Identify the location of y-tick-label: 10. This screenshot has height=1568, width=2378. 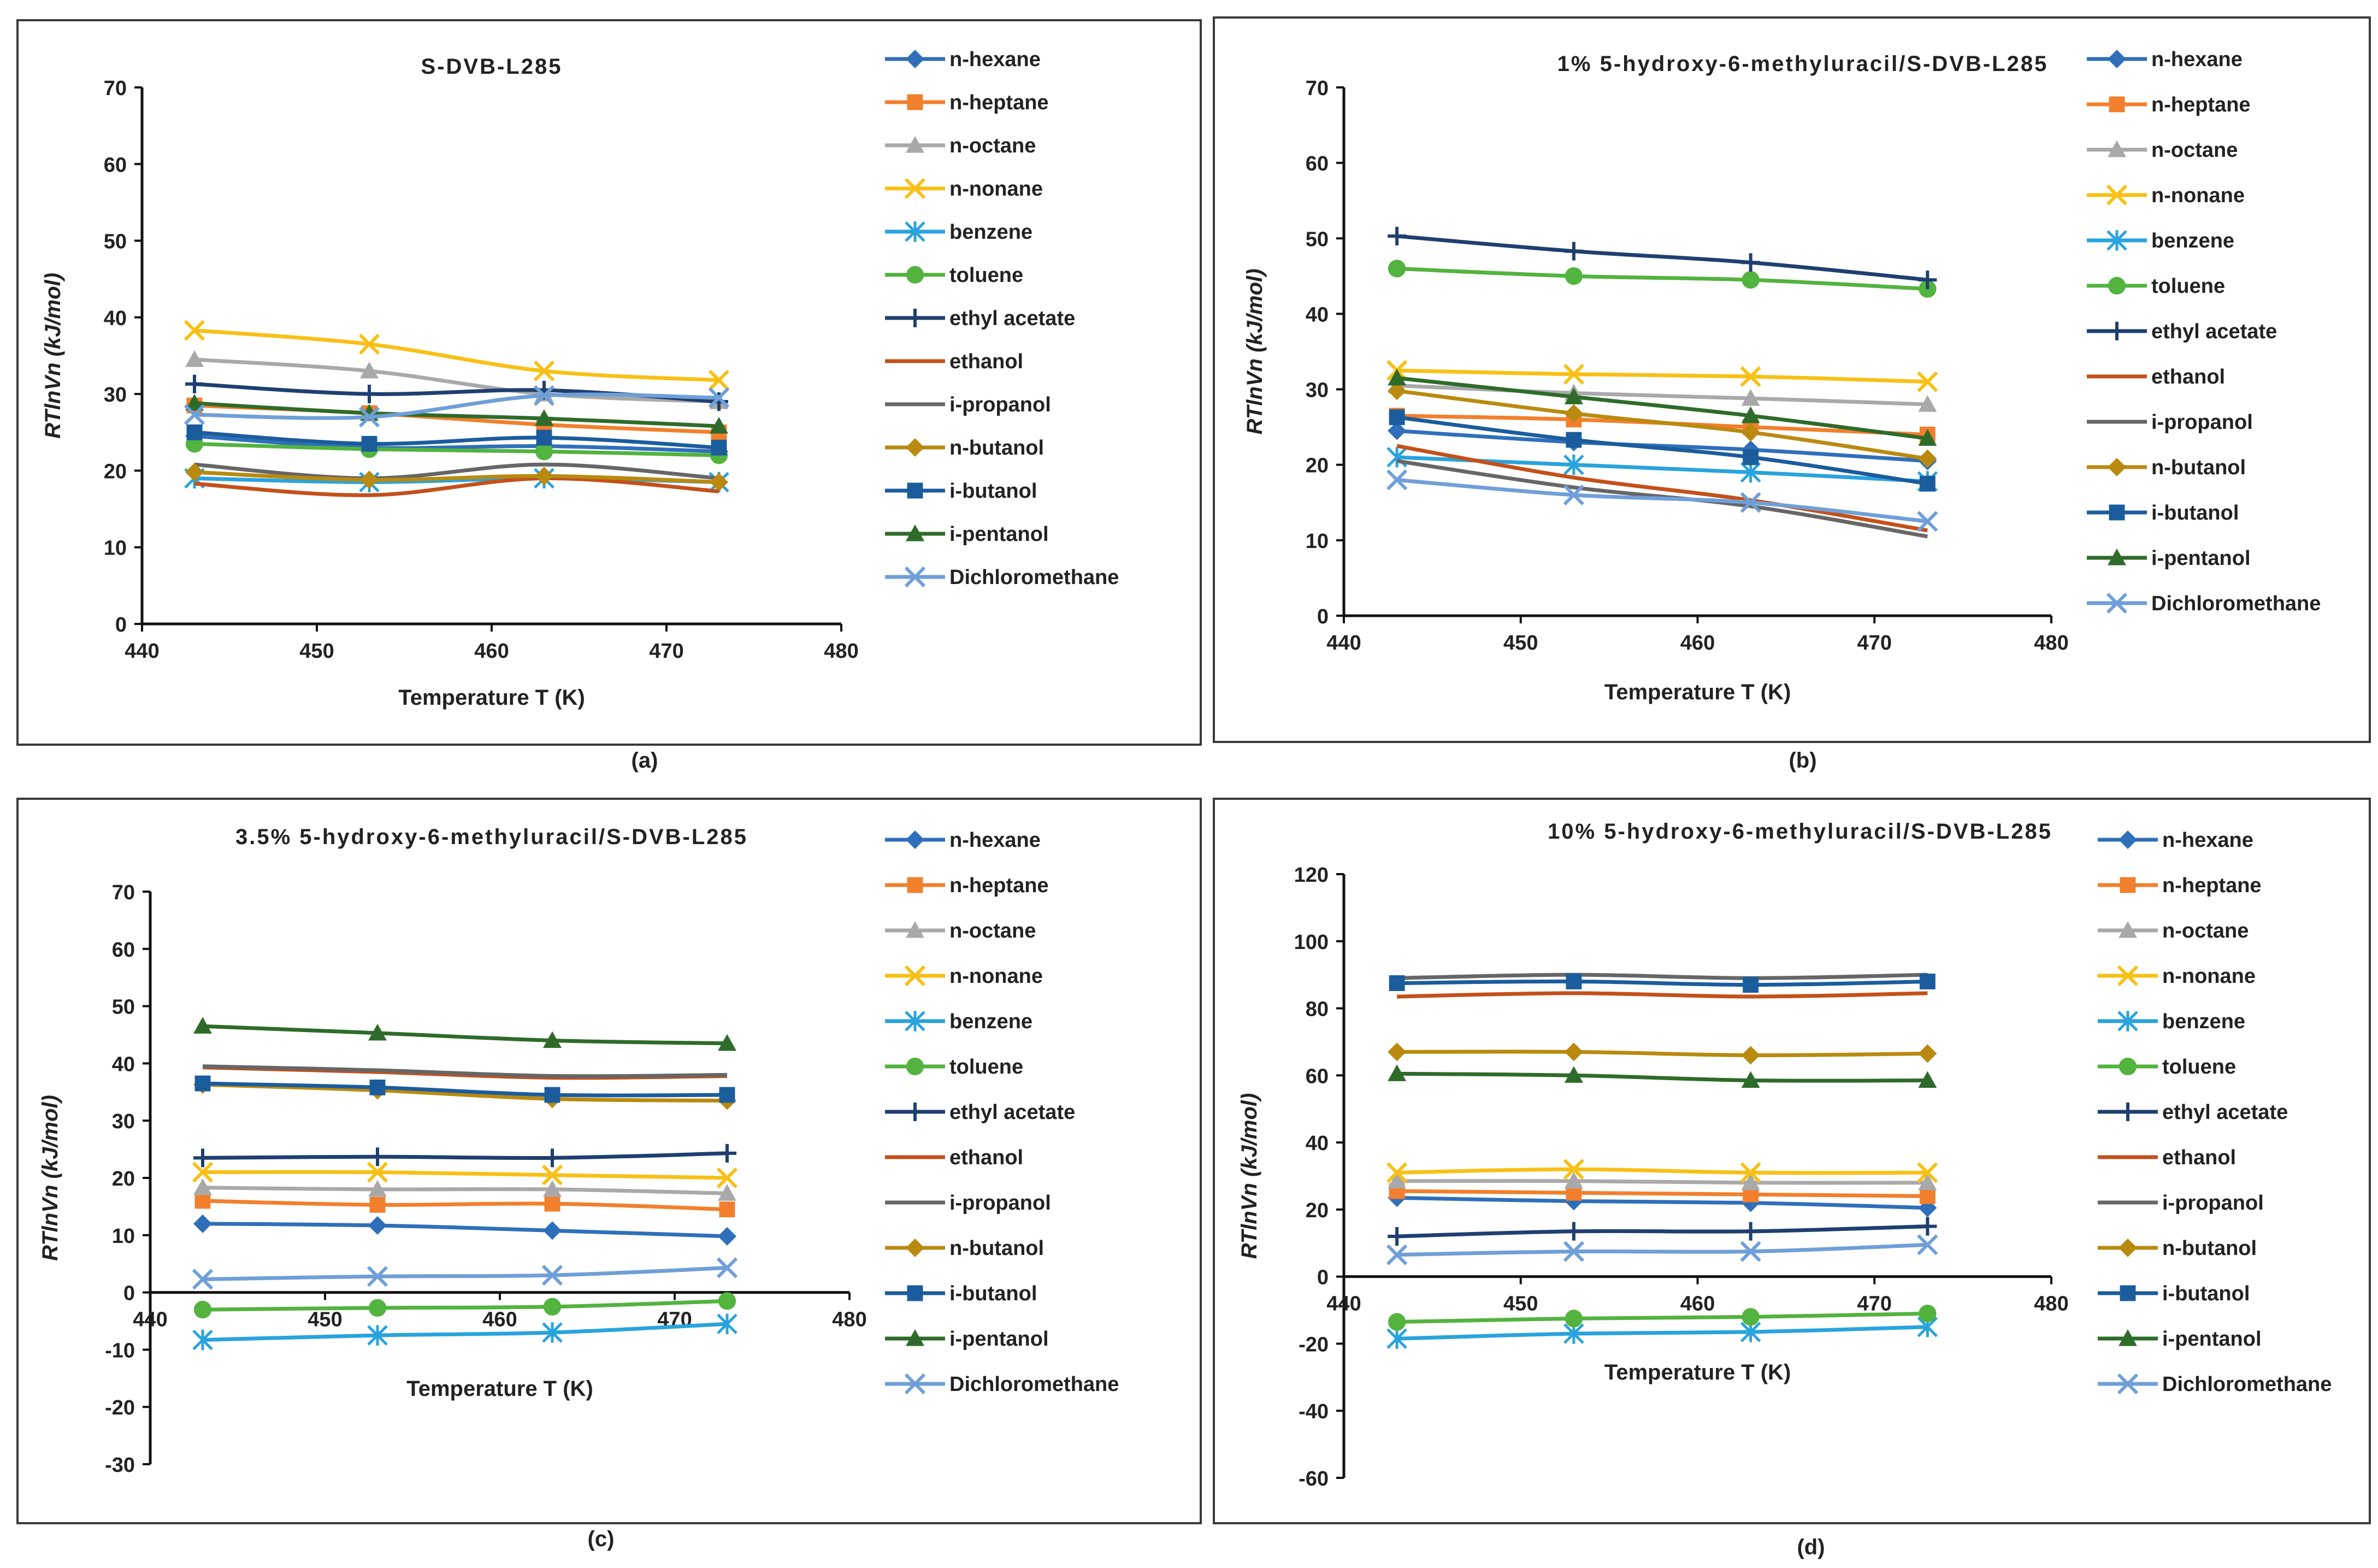
(115, 548).